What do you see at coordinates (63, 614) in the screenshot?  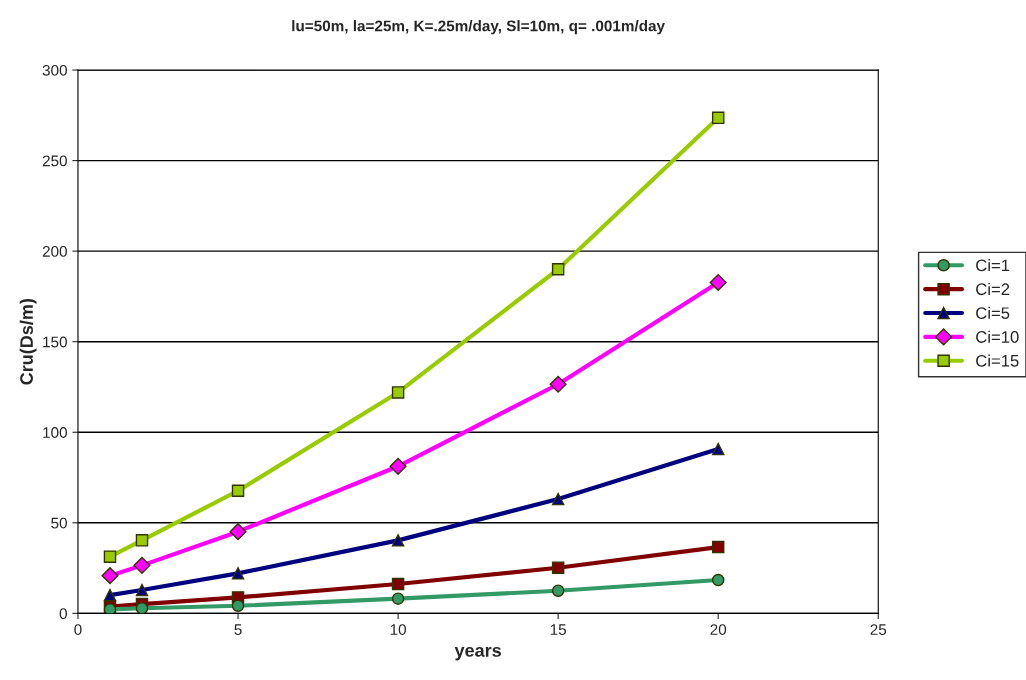 I see `y-tick-label: 0` at bounding box center [63, 614].